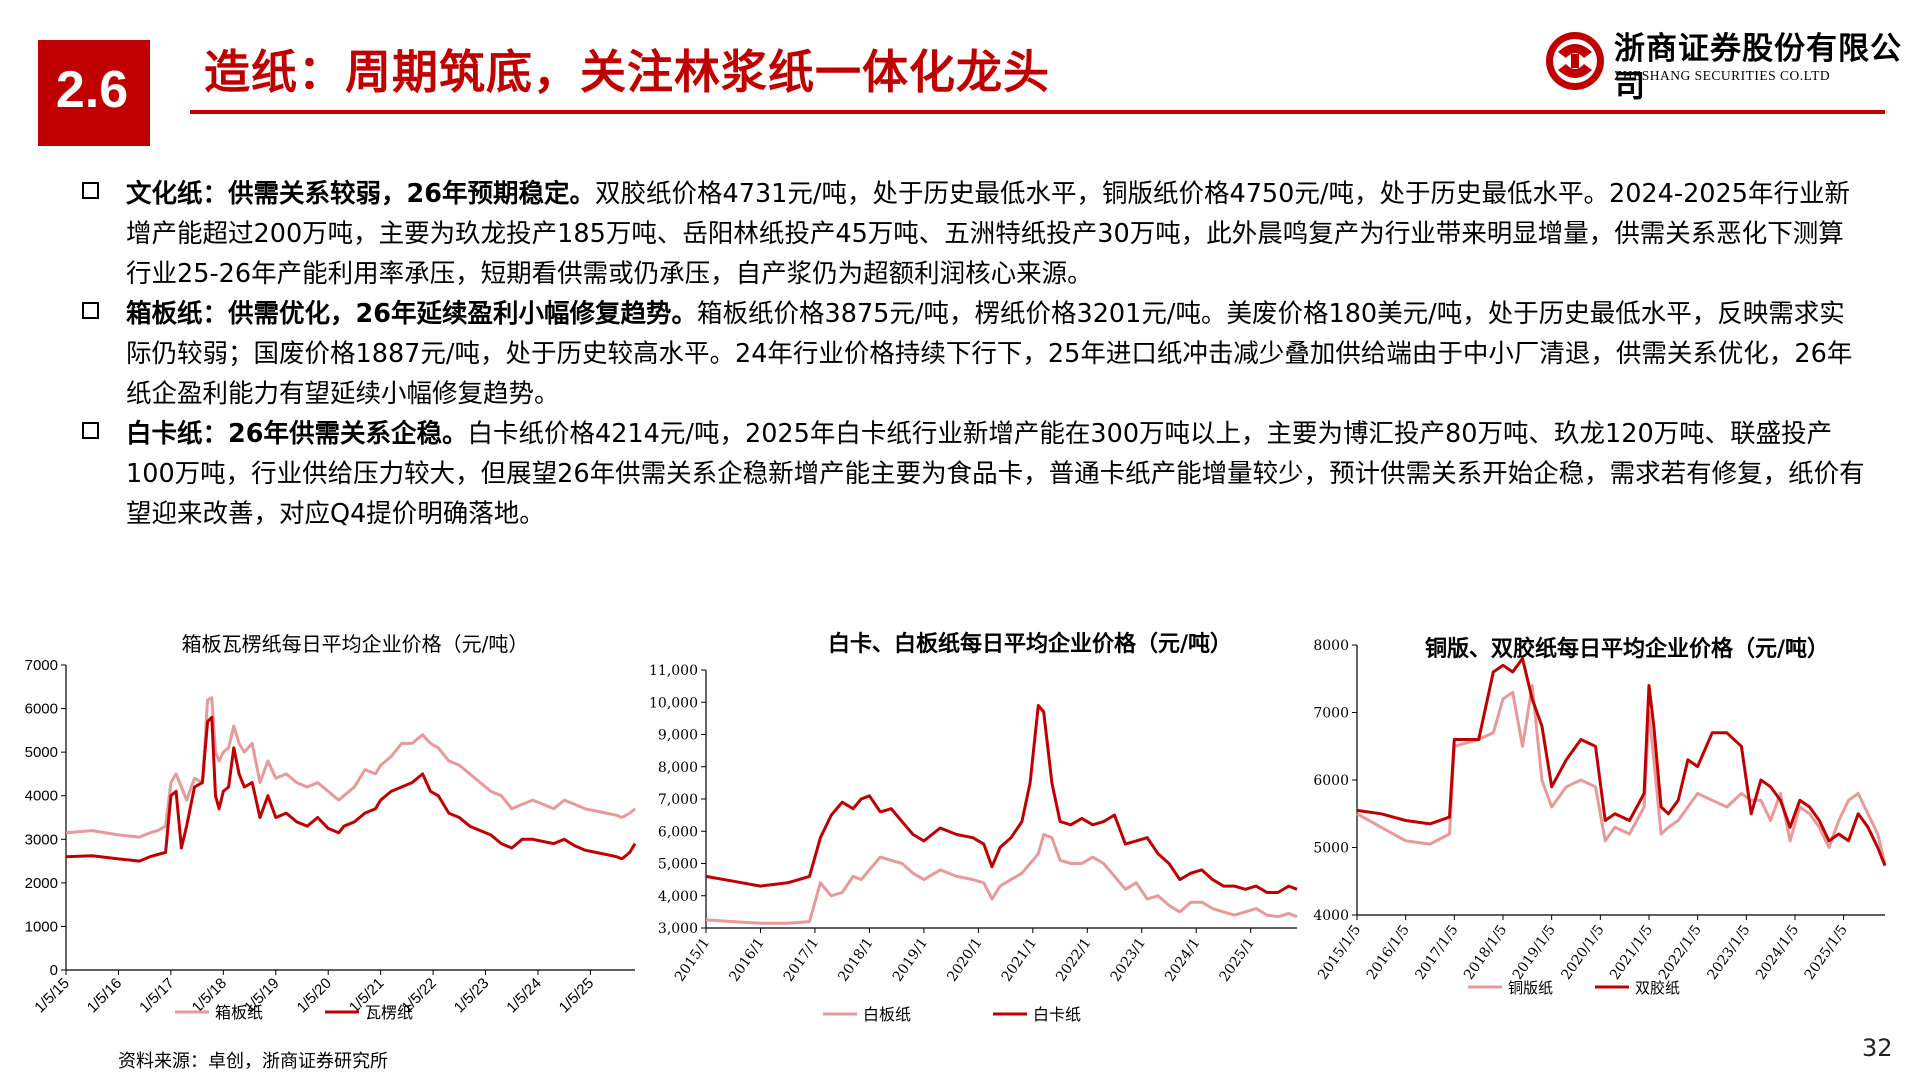 Image resolution: width=1920 pixels, height=1080 pixels. Describe the element at coordinates (524, 996) in the screenshot. I see `x-tick-label: 1/5/24` at that location.